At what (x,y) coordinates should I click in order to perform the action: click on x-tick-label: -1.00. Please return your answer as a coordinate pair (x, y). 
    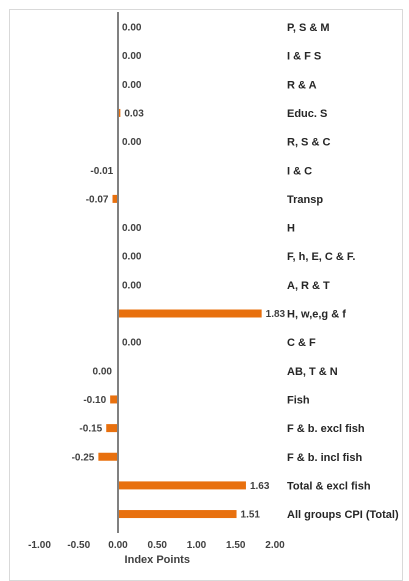
    Looking at the image, I should click on (39, 545).